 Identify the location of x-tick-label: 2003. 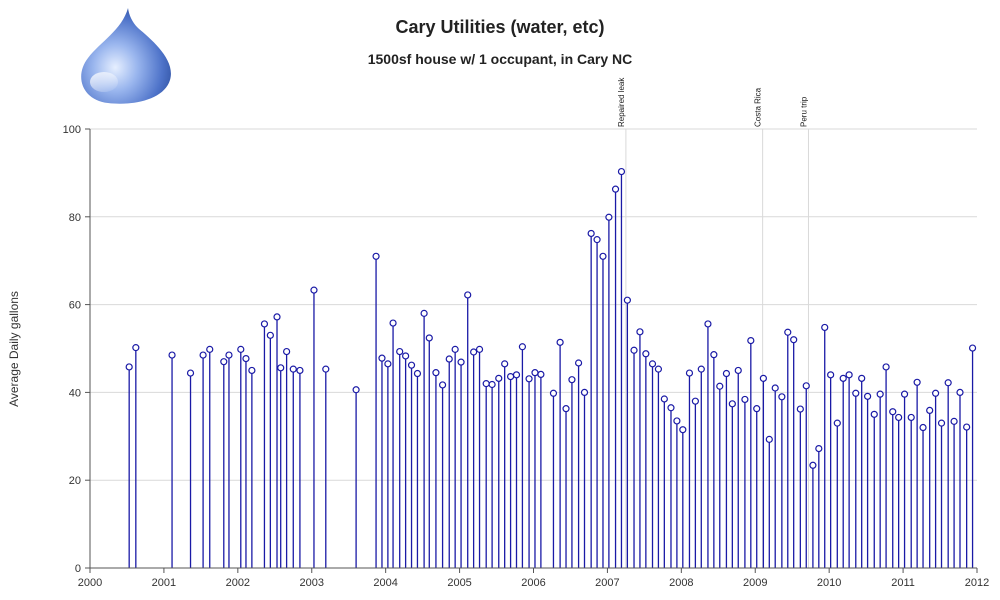
(312, 583).